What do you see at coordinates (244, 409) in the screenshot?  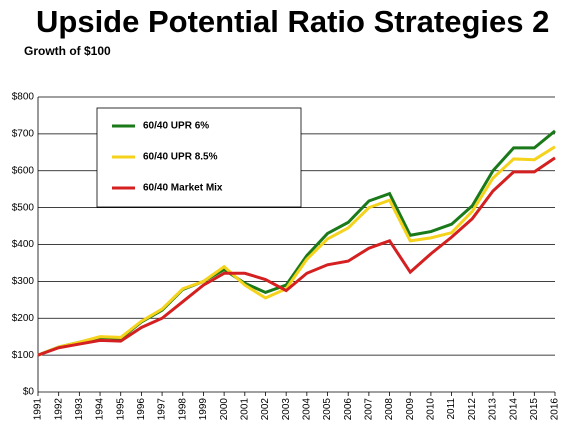 I see `x-tick-label: 2001` at bounding box center [244, 409].